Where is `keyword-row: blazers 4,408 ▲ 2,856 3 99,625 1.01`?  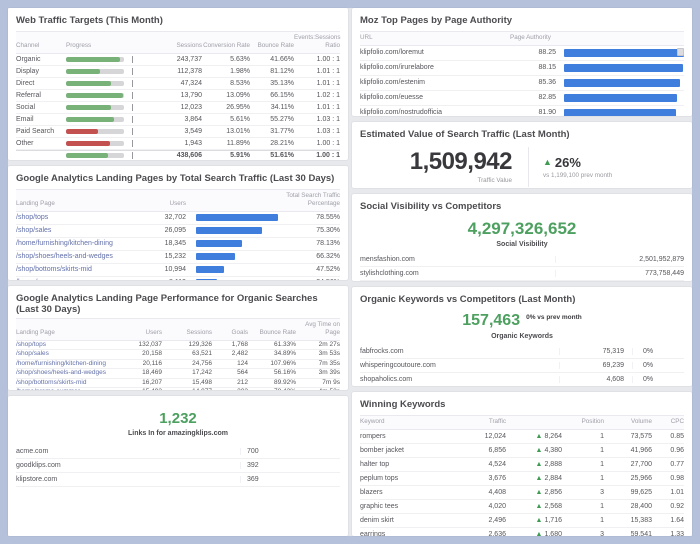
keyword-row: blazers 4,408 ▲ 2,856 3 99,625 1.01 is located at coordinates (522, 493).